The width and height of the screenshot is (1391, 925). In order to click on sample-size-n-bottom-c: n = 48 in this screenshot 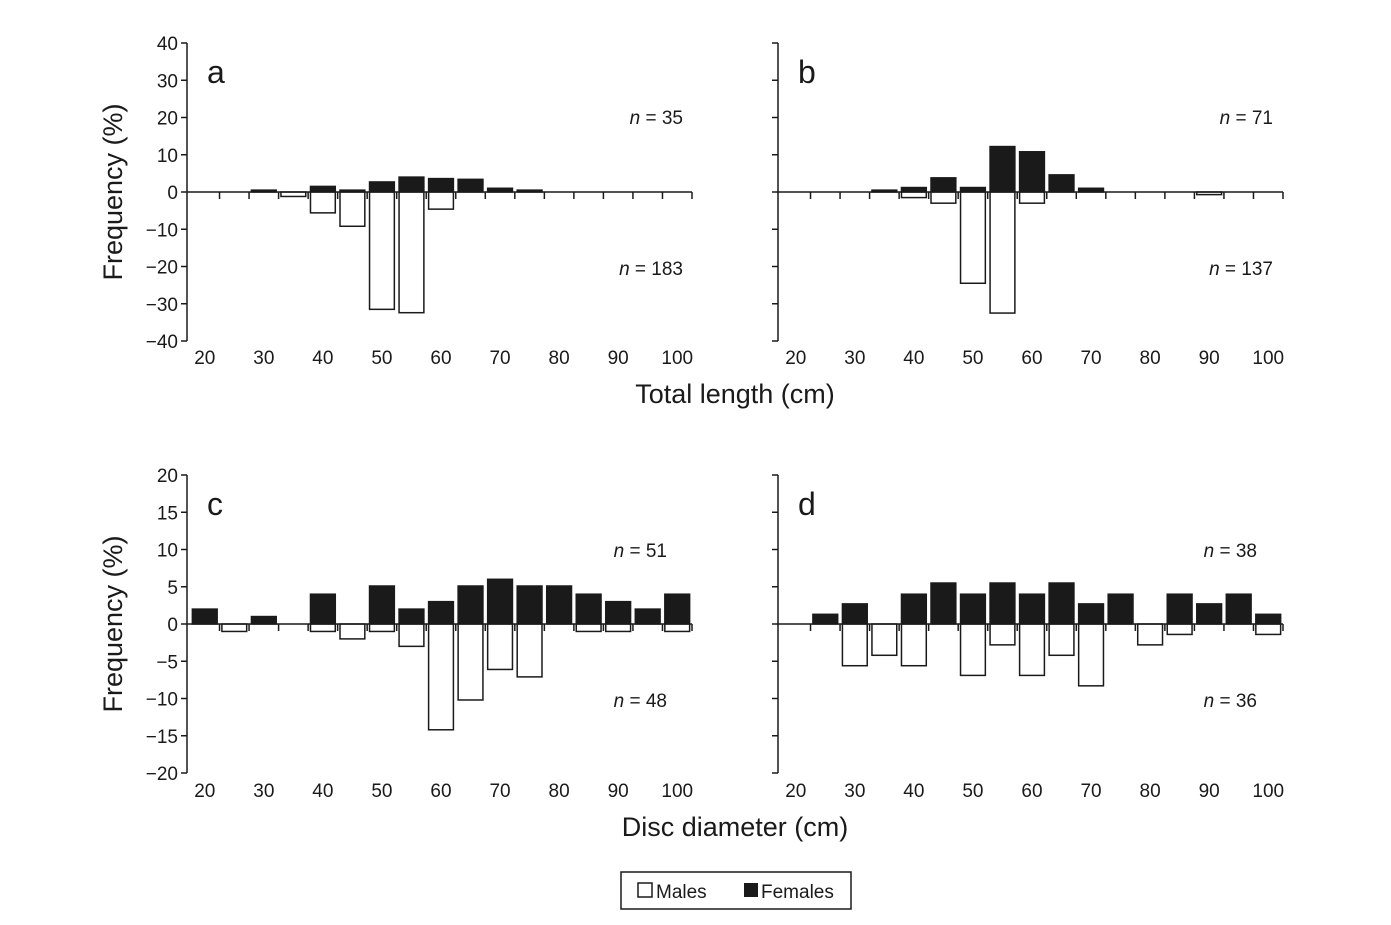, I will do `click(640, 701)`.